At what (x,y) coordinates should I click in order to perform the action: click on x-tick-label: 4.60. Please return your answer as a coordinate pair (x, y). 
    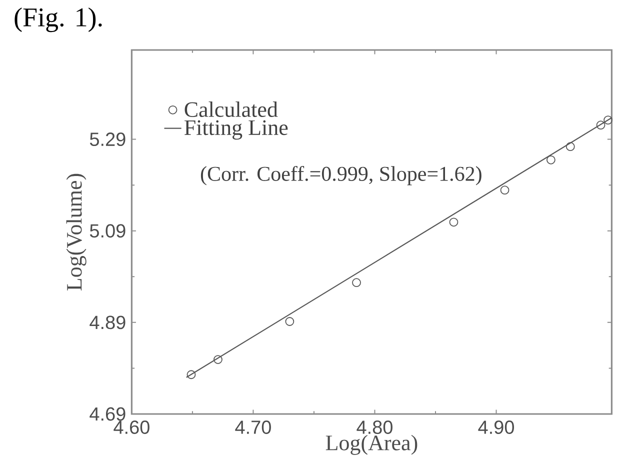
    Looking at the image, I should click on (132, 427).